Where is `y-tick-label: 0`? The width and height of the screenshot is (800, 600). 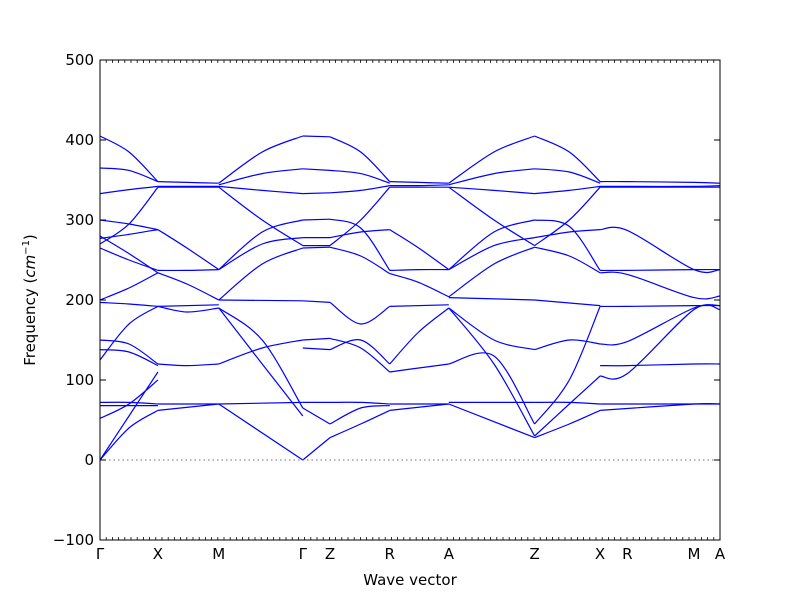
y-tick-label: 0 is located at coordinates (89, 460).